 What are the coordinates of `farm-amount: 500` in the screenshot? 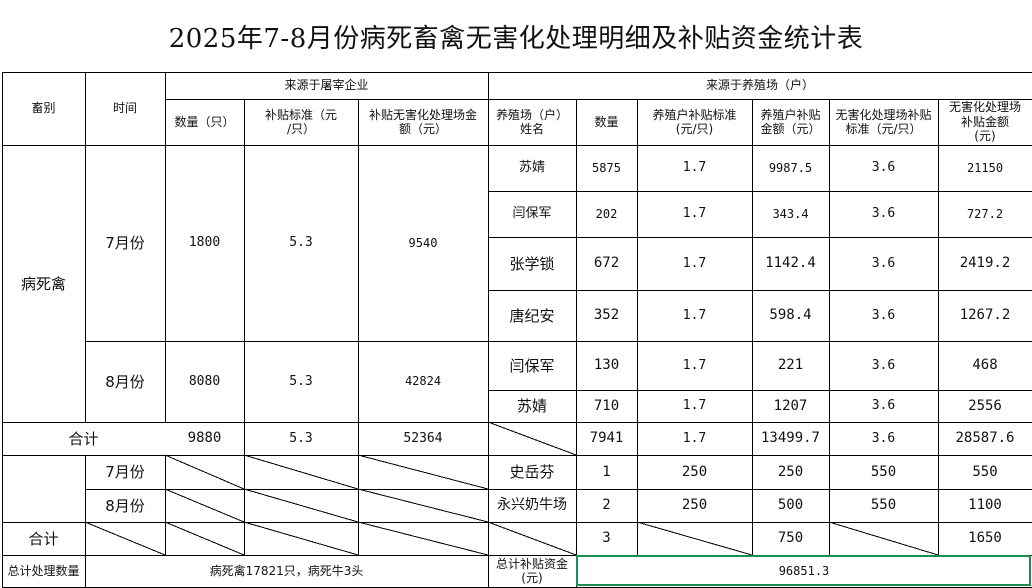 It's located at (790, 505).